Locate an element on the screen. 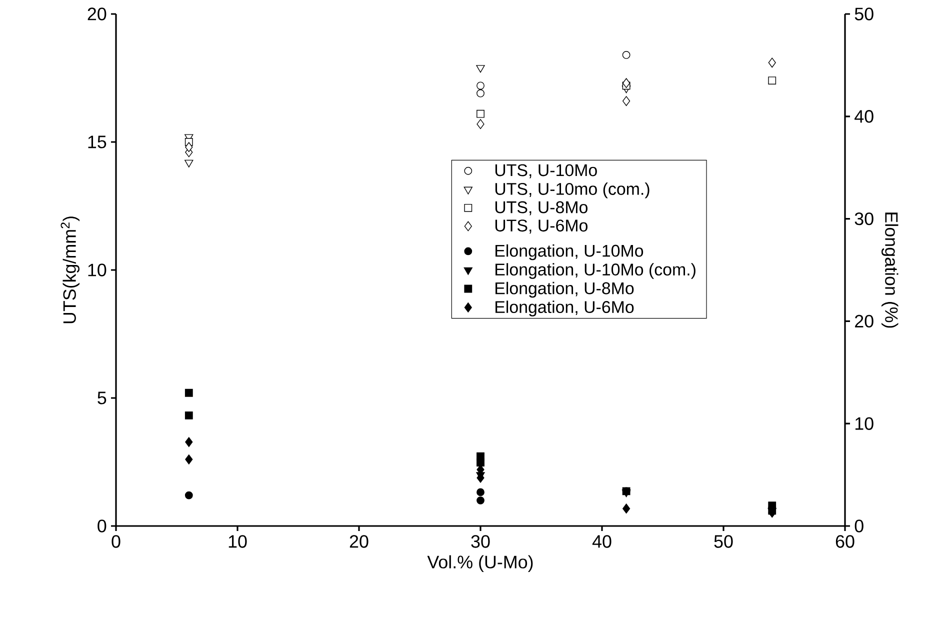 The image size is (951, 634). x-tick-label: 60 is located at coordinates (845, 541).